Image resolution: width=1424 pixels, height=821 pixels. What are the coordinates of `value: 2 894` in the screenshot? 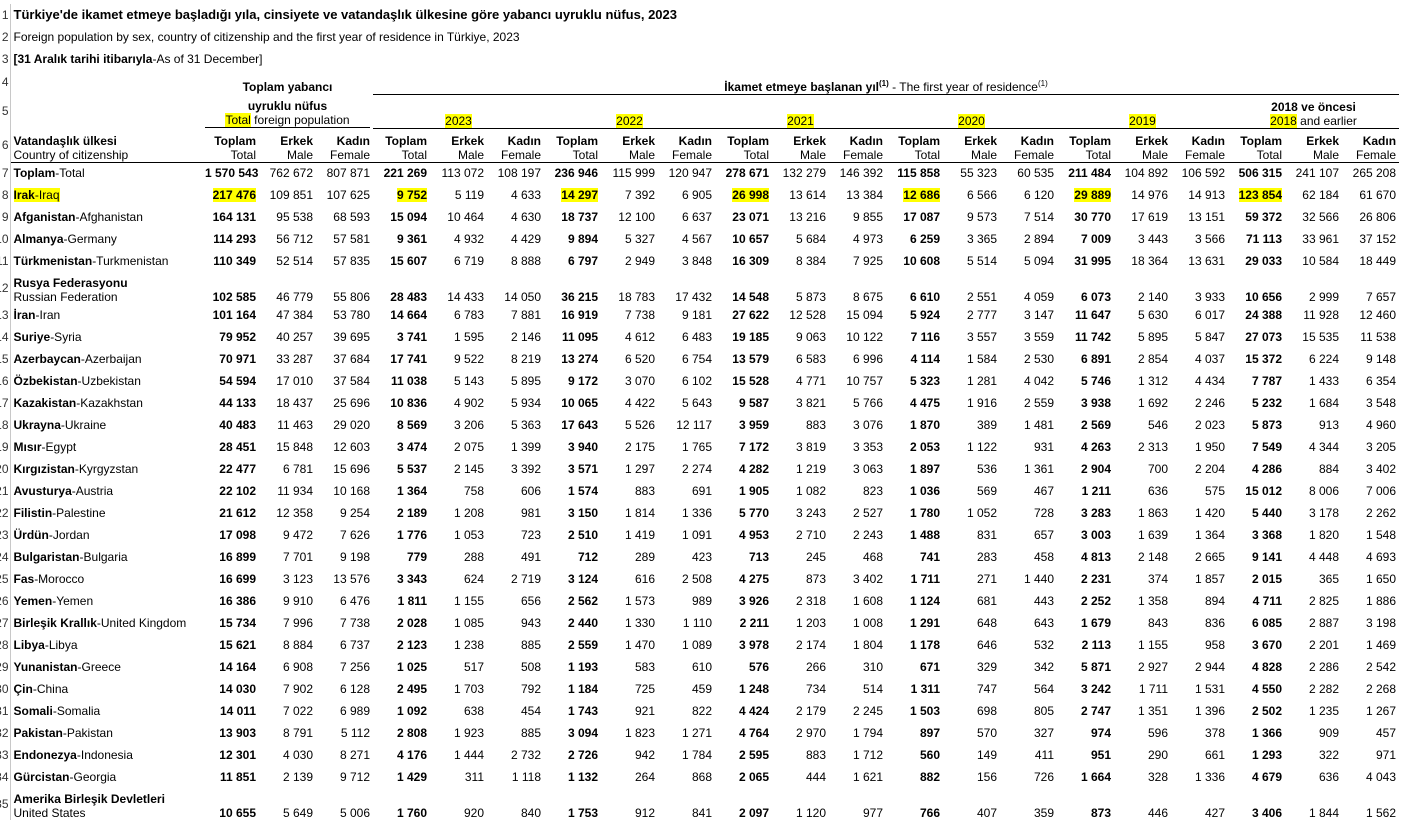 It's located at (1038, 239).